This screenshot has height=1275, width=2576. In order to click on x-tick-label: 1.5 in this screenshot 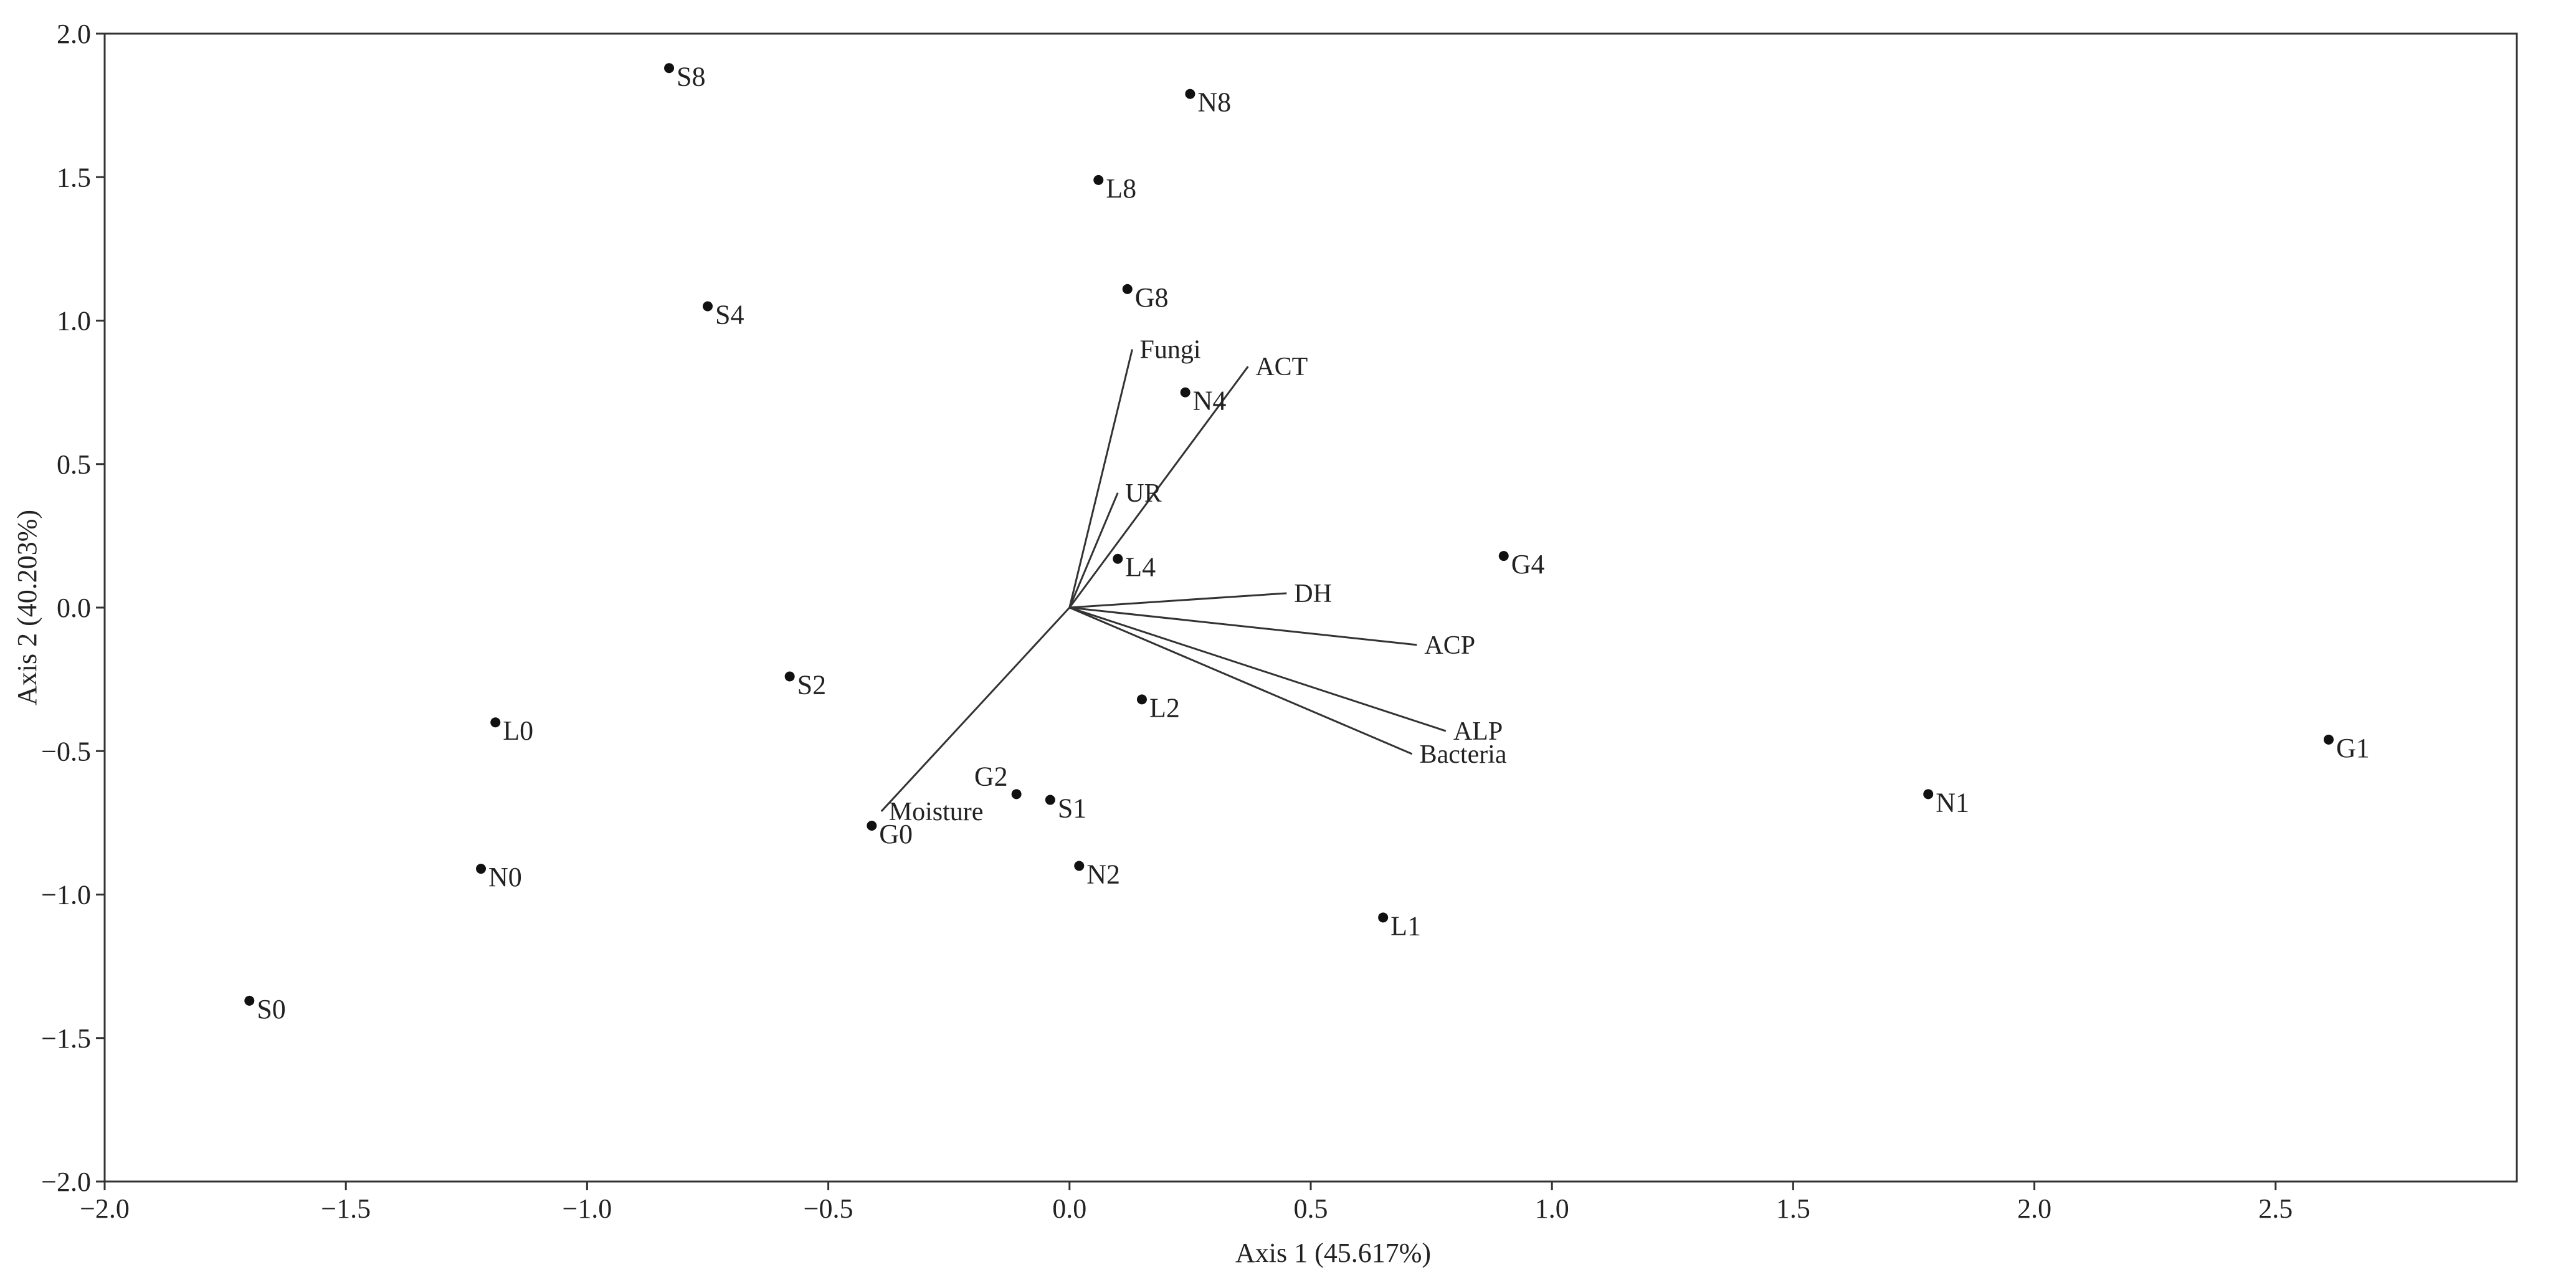, I will do `click(1793, 1208)`.